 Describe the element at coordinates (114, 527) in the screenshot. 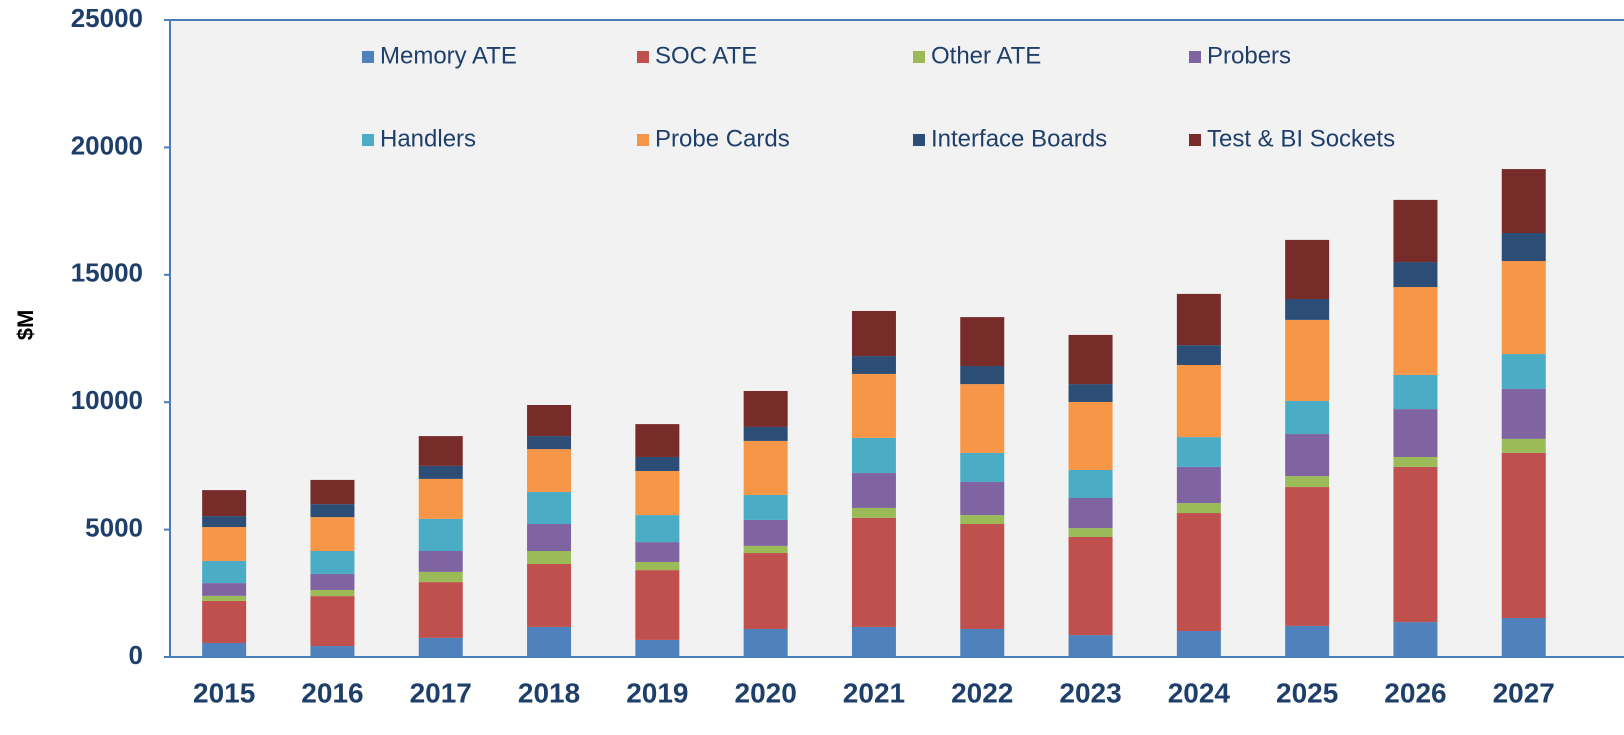

I see `y-tick-label: 5000` at that location.